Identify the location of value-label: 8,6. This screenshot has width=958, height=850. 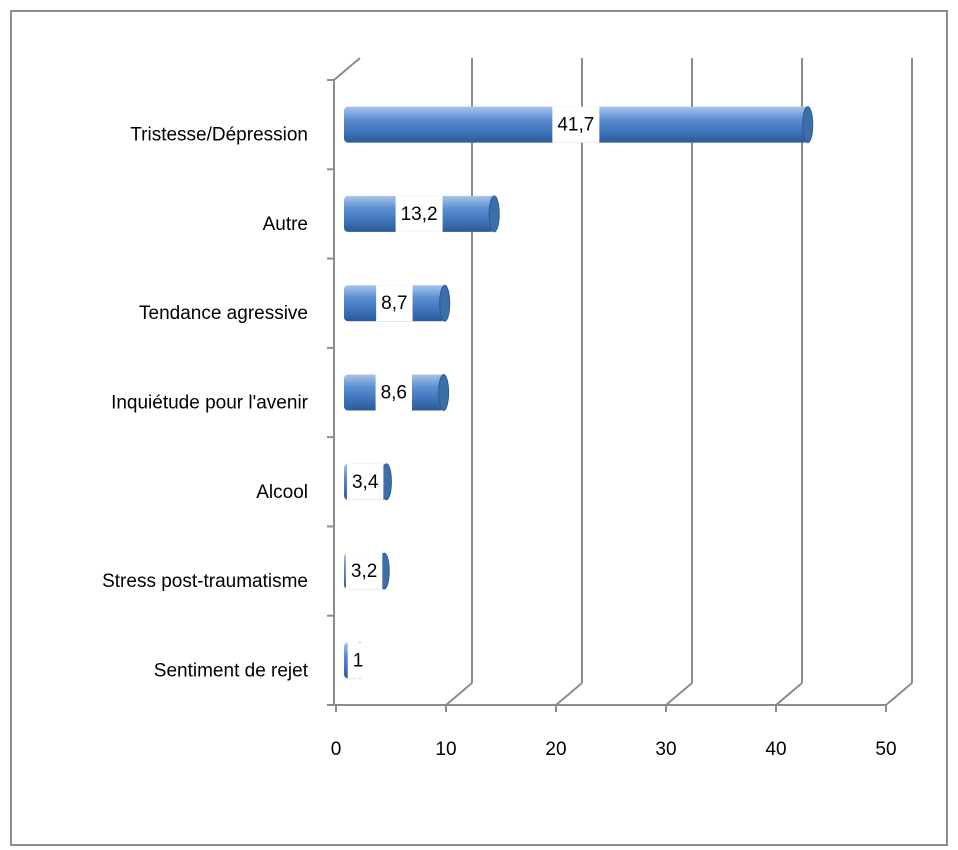
(394, 393).